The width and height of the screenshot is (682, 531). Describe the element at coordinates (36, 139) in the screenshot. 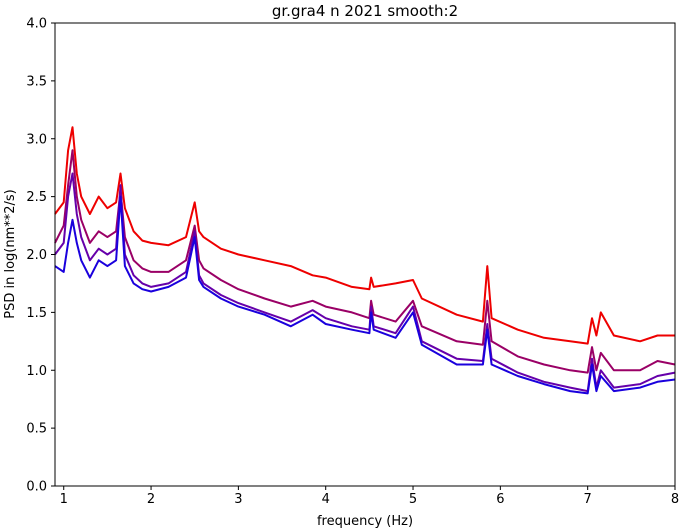

I see `y-tick-label: 3.0` at that location.